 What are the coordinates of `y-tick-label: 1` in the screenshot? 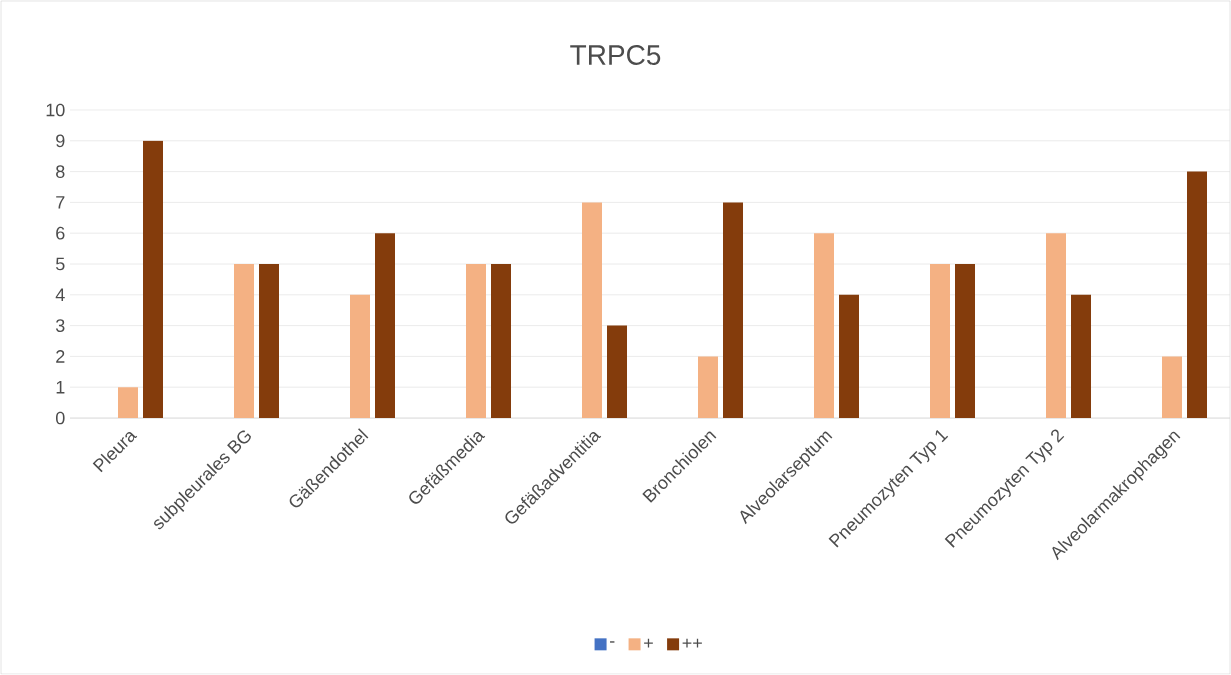 It's located at (60, 387).